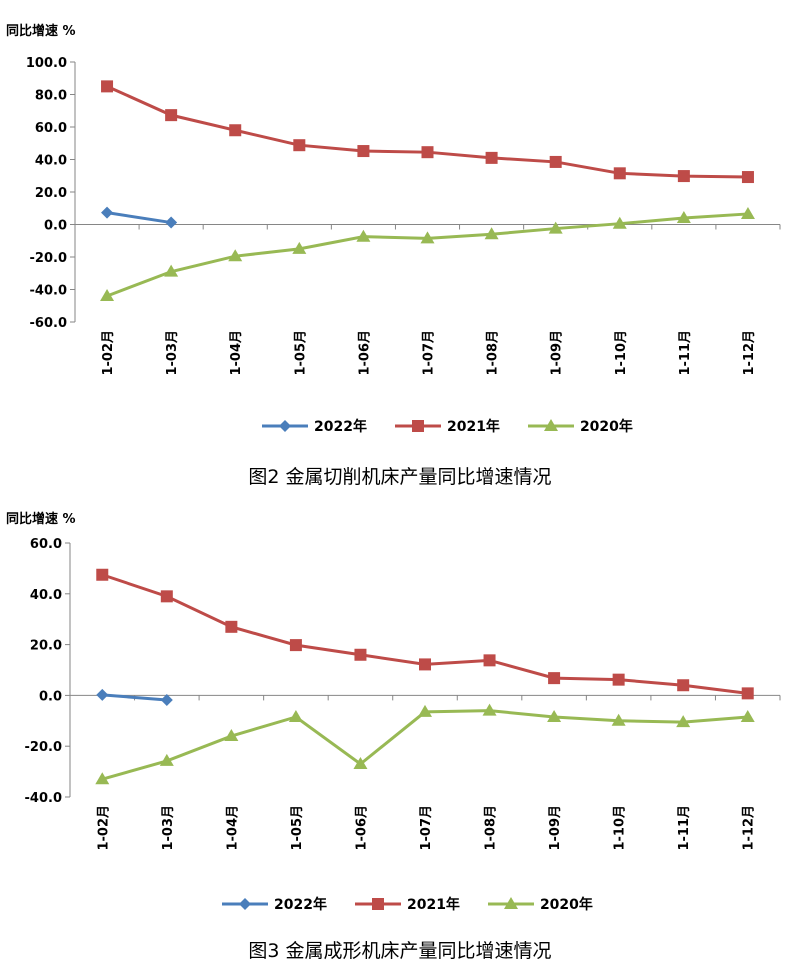 This screenshot has width=800, height=977. What do you see at coordinates (46, 63) in the screenshot?
I see `y-tick-label: 100.0` at bounding box center [46, 63].